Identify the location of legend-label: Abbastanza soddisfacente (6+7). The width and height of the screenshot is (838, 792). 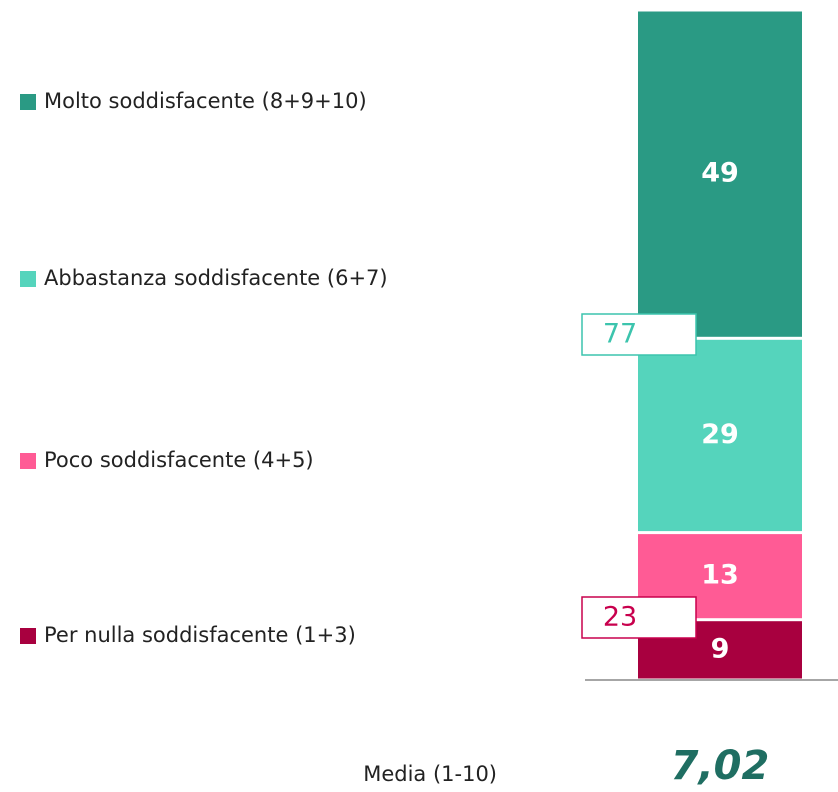
(216, 278).